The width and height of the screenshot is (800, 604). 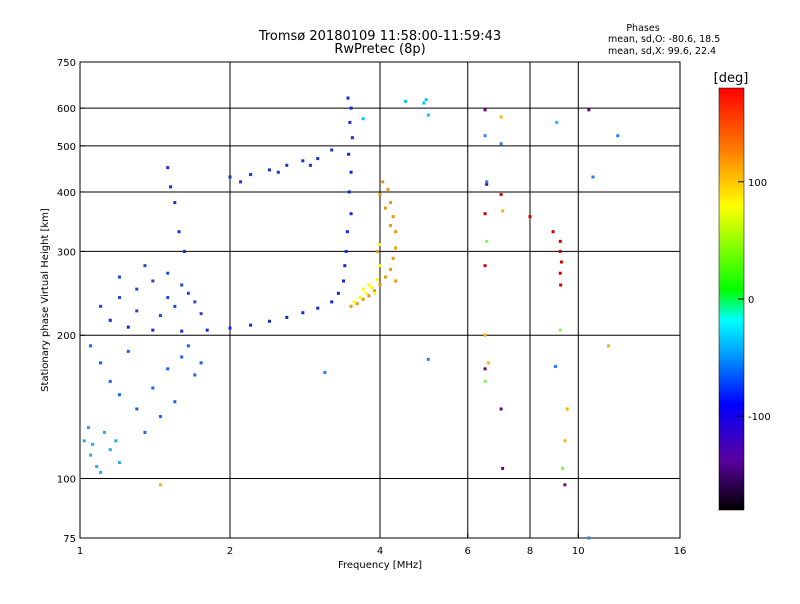 I want to click on x-tick-labels: 1 2 4 6 8 10 16, so click(x=382, y=545).